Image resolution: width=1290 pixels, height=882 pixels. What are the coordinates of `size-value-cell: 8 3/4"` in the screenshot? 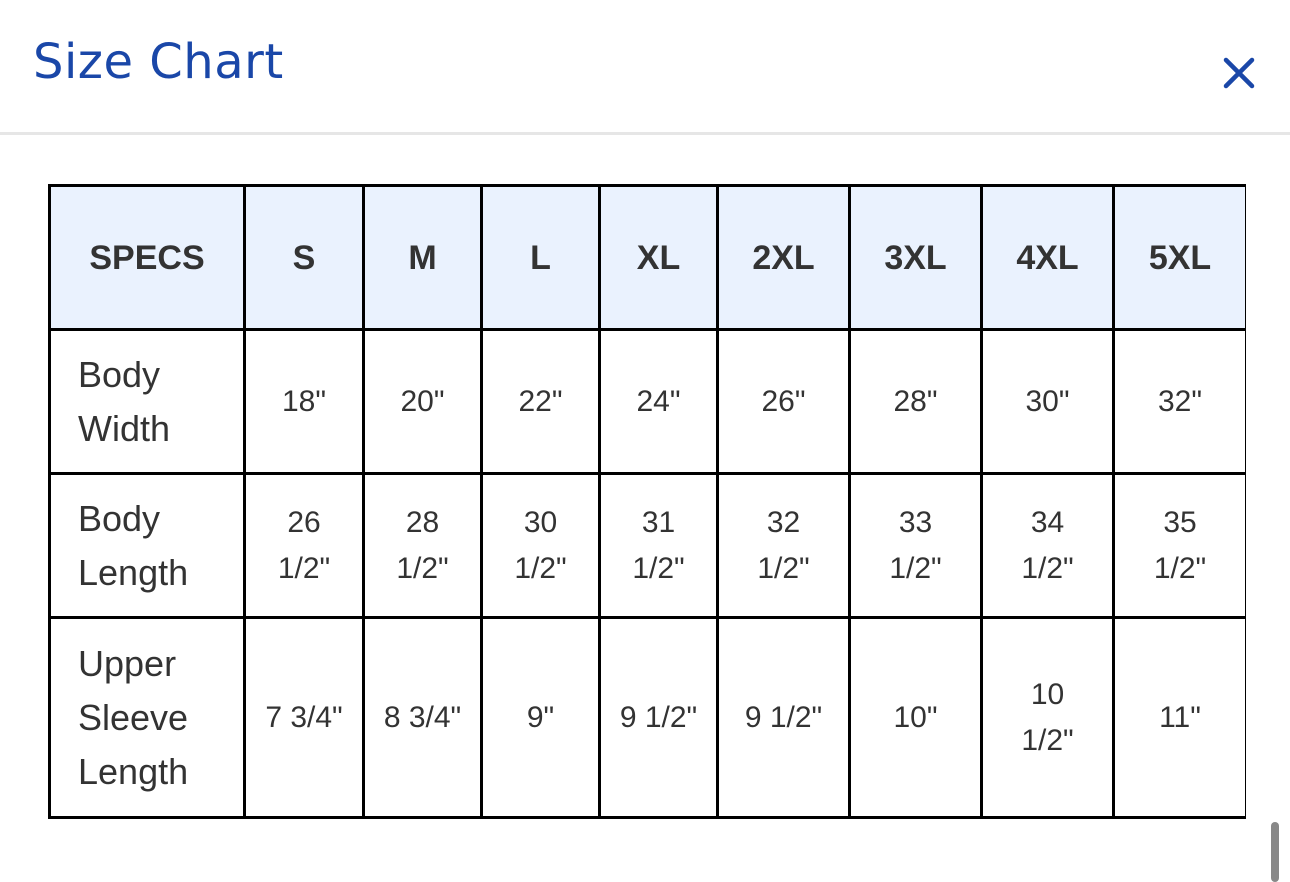 It's located at (422, 717).